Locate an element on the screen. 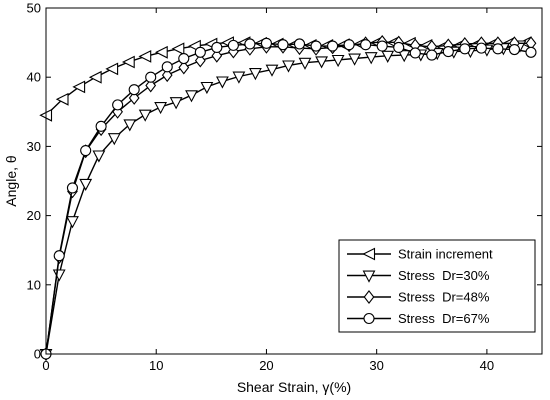 Image resolution: width=550 pixels, height=400 pixels. y-tick-label: 50 is located at coordinates (34, 8).